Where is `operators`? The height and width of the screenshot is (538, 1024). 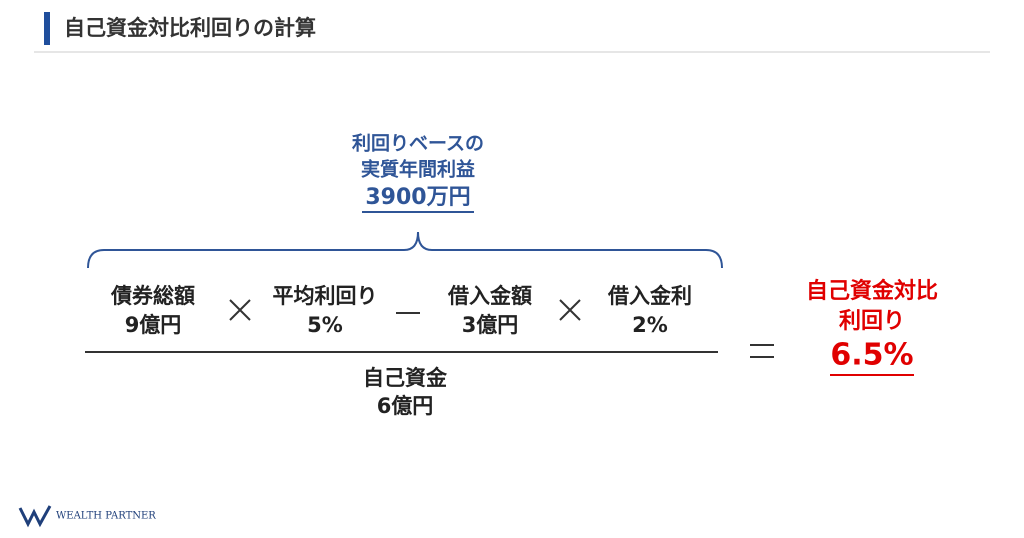 operators is located at coordinates (501, 328).